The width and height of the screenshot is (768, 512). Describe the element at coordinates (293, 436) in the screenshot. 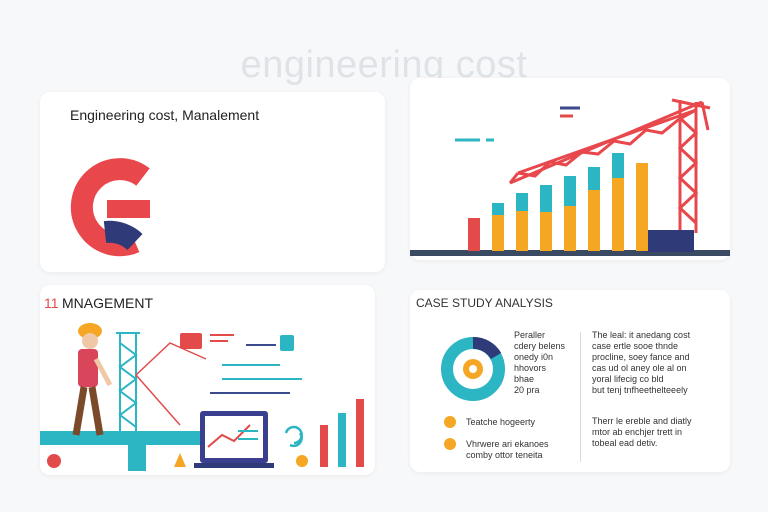

I see `cycle-arrows-icon` at that location.